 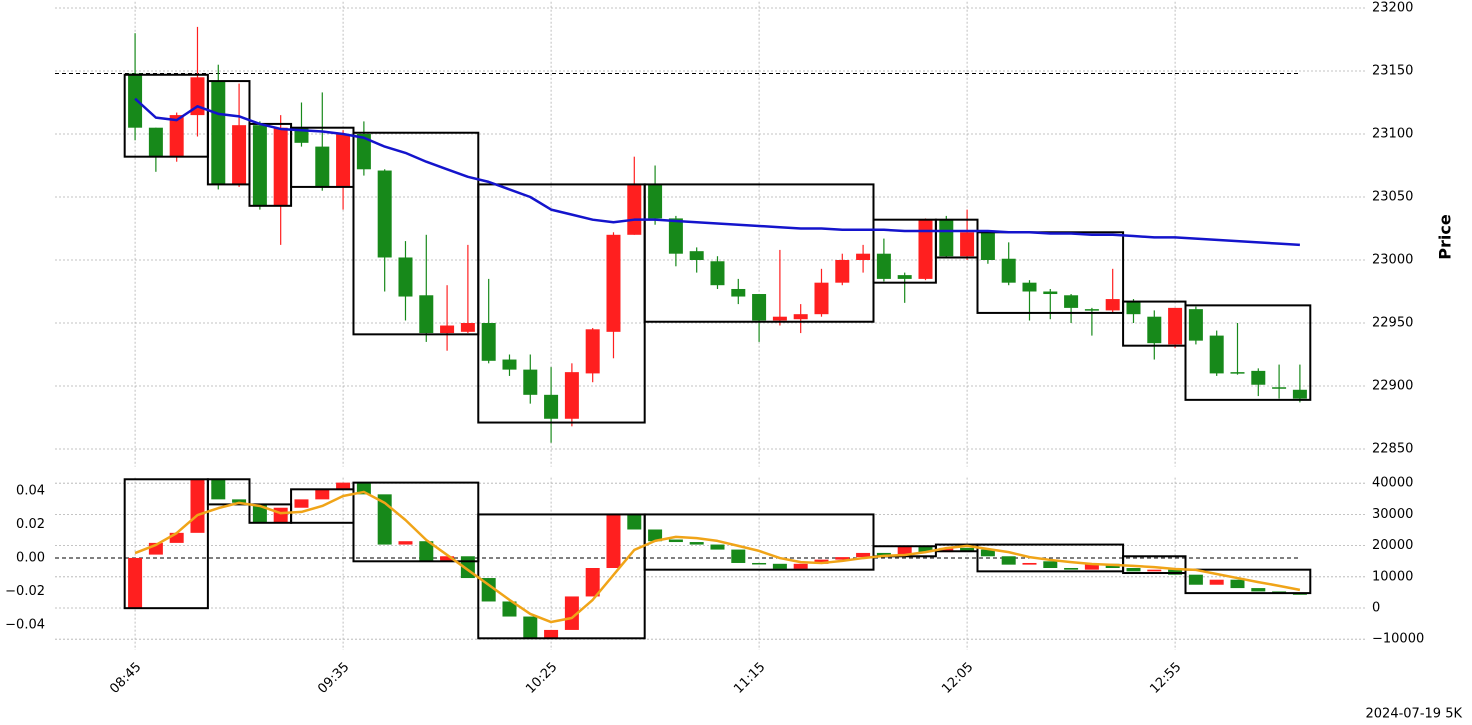 I want to click on y-tick-label: 0.00, so click(x=30, y=557).